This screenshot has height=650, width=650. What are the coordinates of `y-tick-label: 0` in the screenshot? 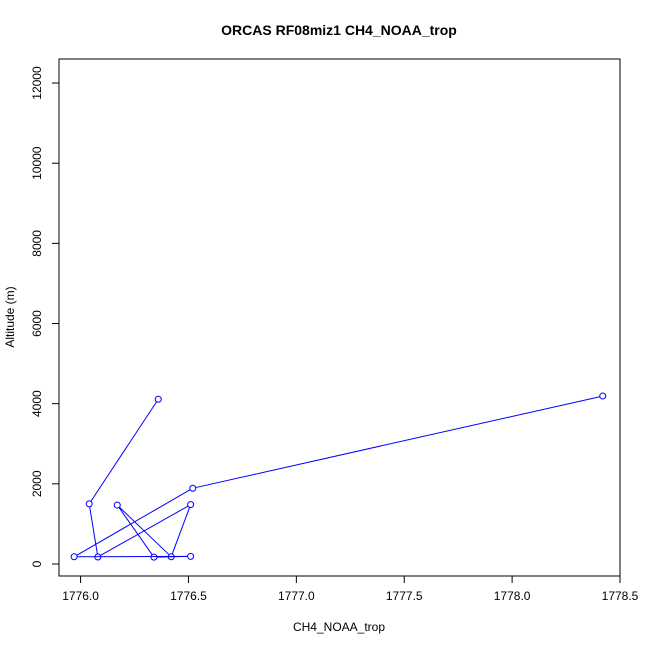 It's located at (37, 563).